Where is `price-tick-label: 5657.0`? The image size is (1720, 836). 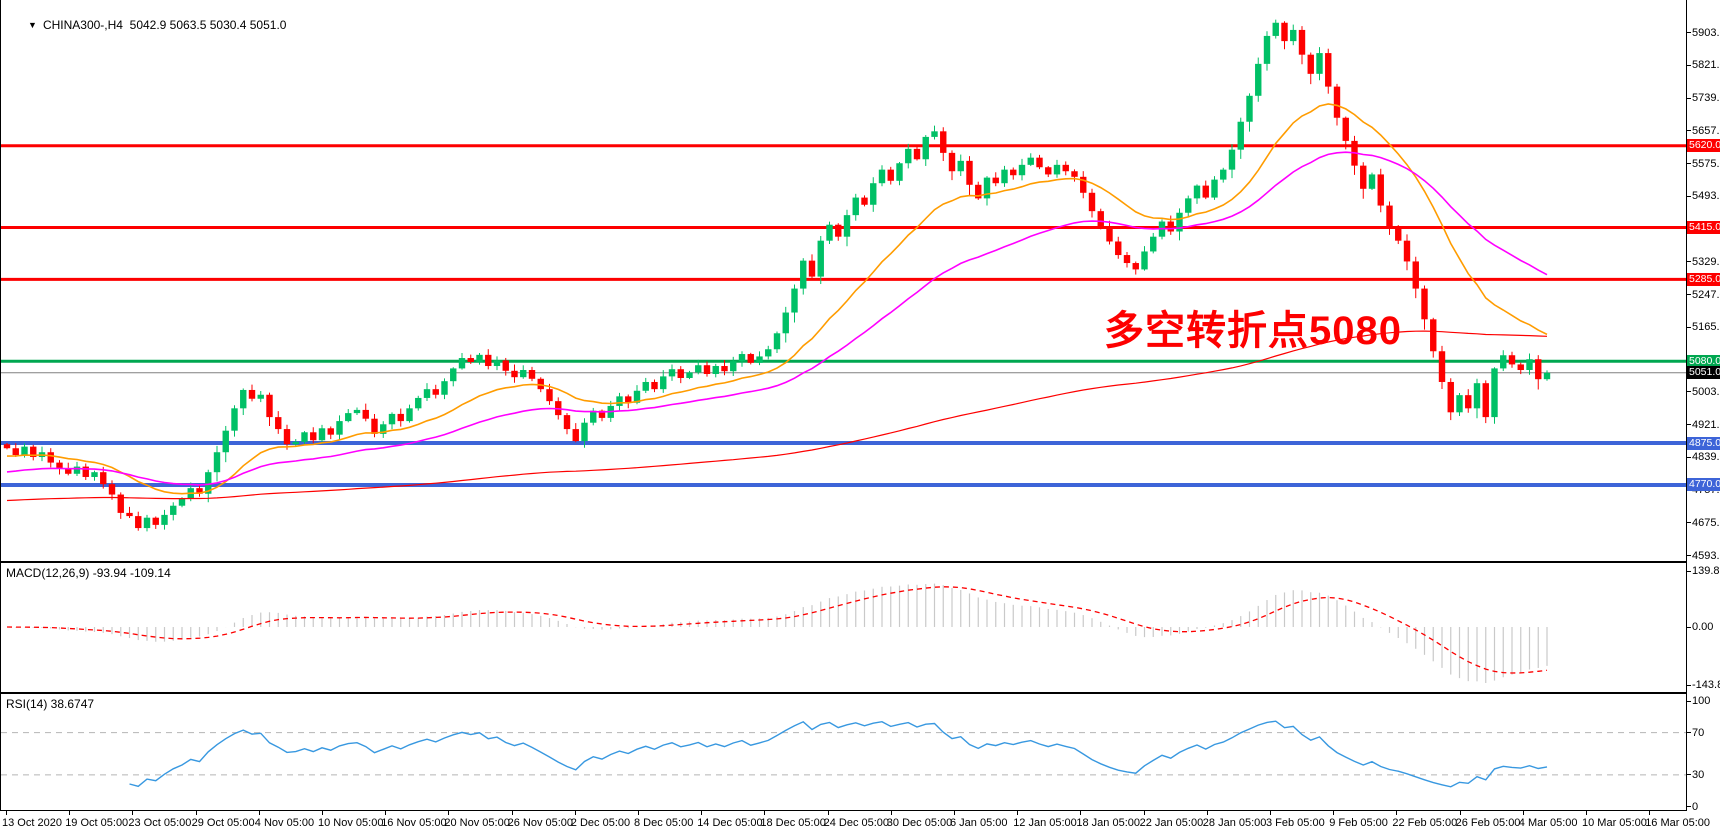 price-tick-label: 5657.0 is located at coordinates (1706, 130).